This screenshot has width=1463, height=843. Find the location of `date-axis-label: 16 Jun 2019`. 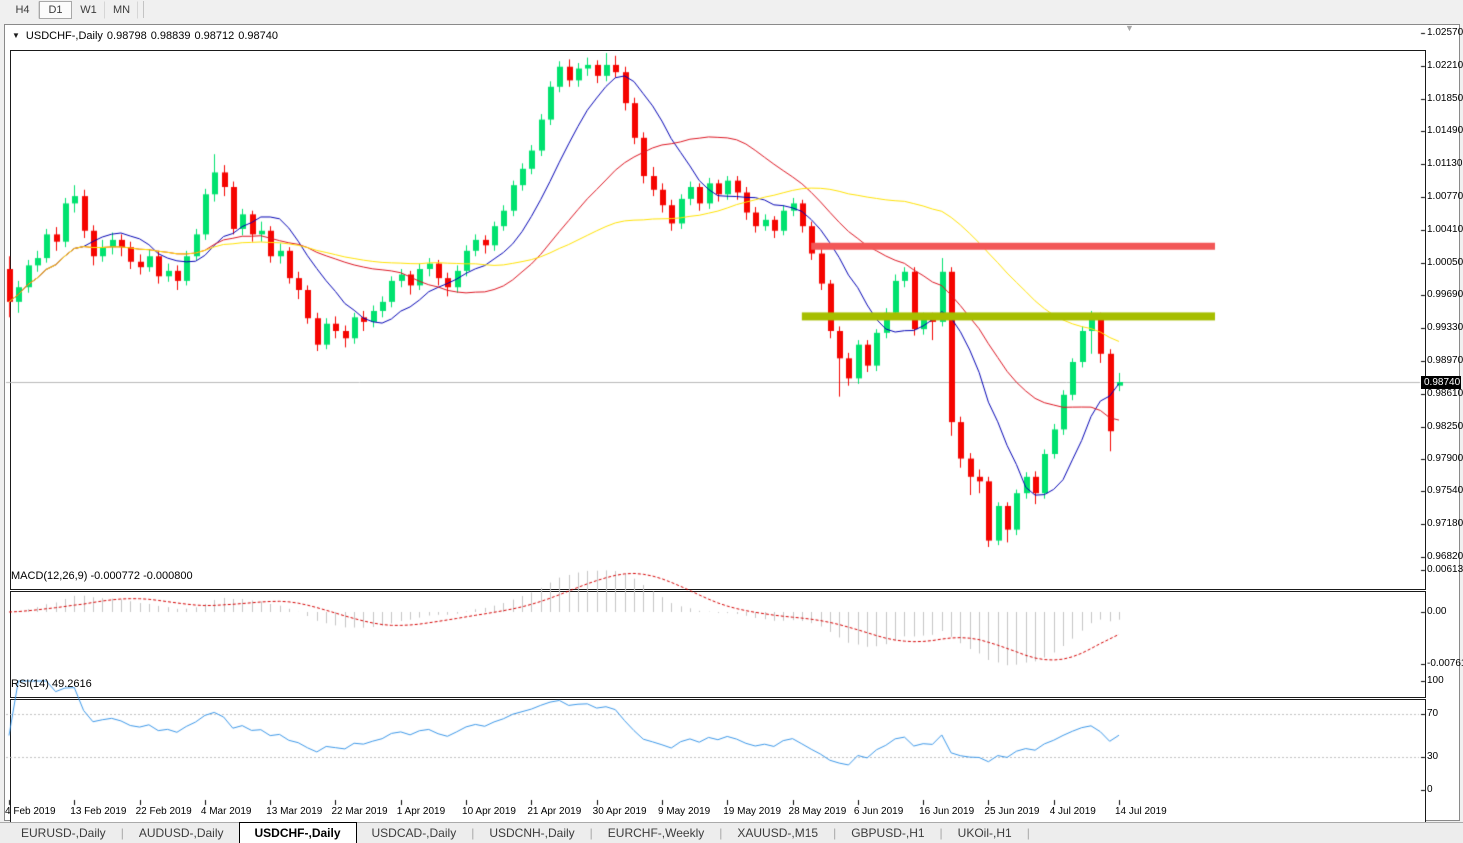

date-axis-label: 16 Jun 2019 is located at coordinates (947, 811).